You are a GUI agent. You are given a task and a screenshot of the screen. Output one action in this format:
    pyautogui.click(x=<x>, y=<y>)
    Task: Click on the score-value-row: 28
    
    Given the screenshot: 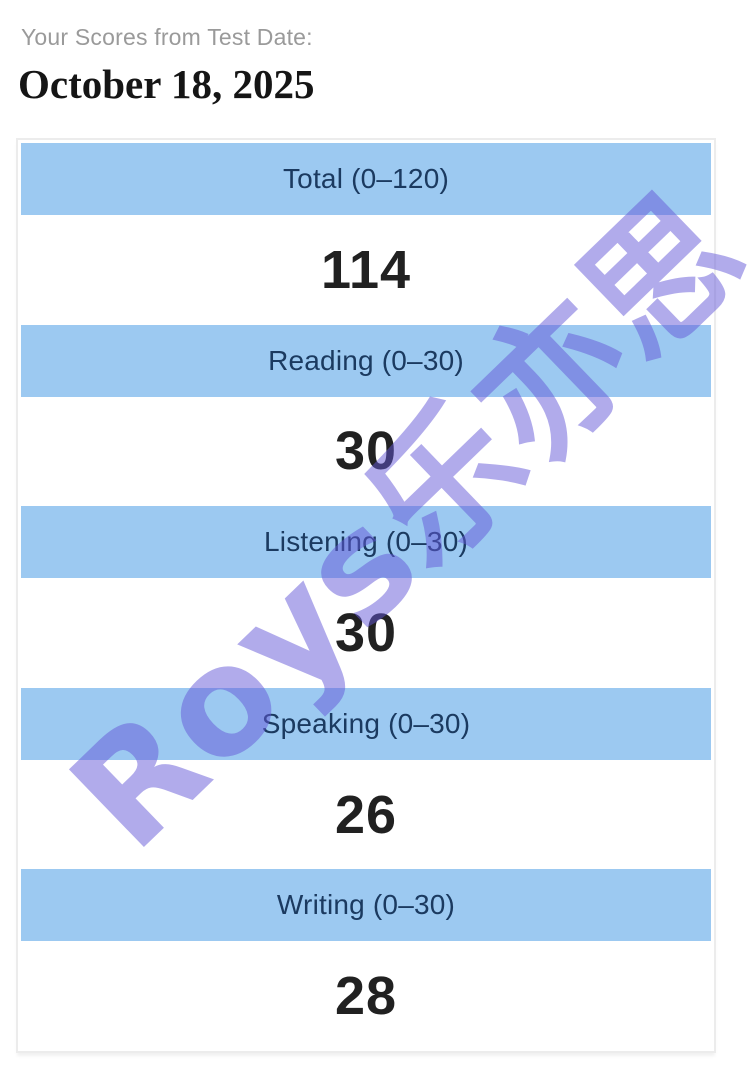 What is the action you would take?
    pyautogui.click(x=366, y=996)
    